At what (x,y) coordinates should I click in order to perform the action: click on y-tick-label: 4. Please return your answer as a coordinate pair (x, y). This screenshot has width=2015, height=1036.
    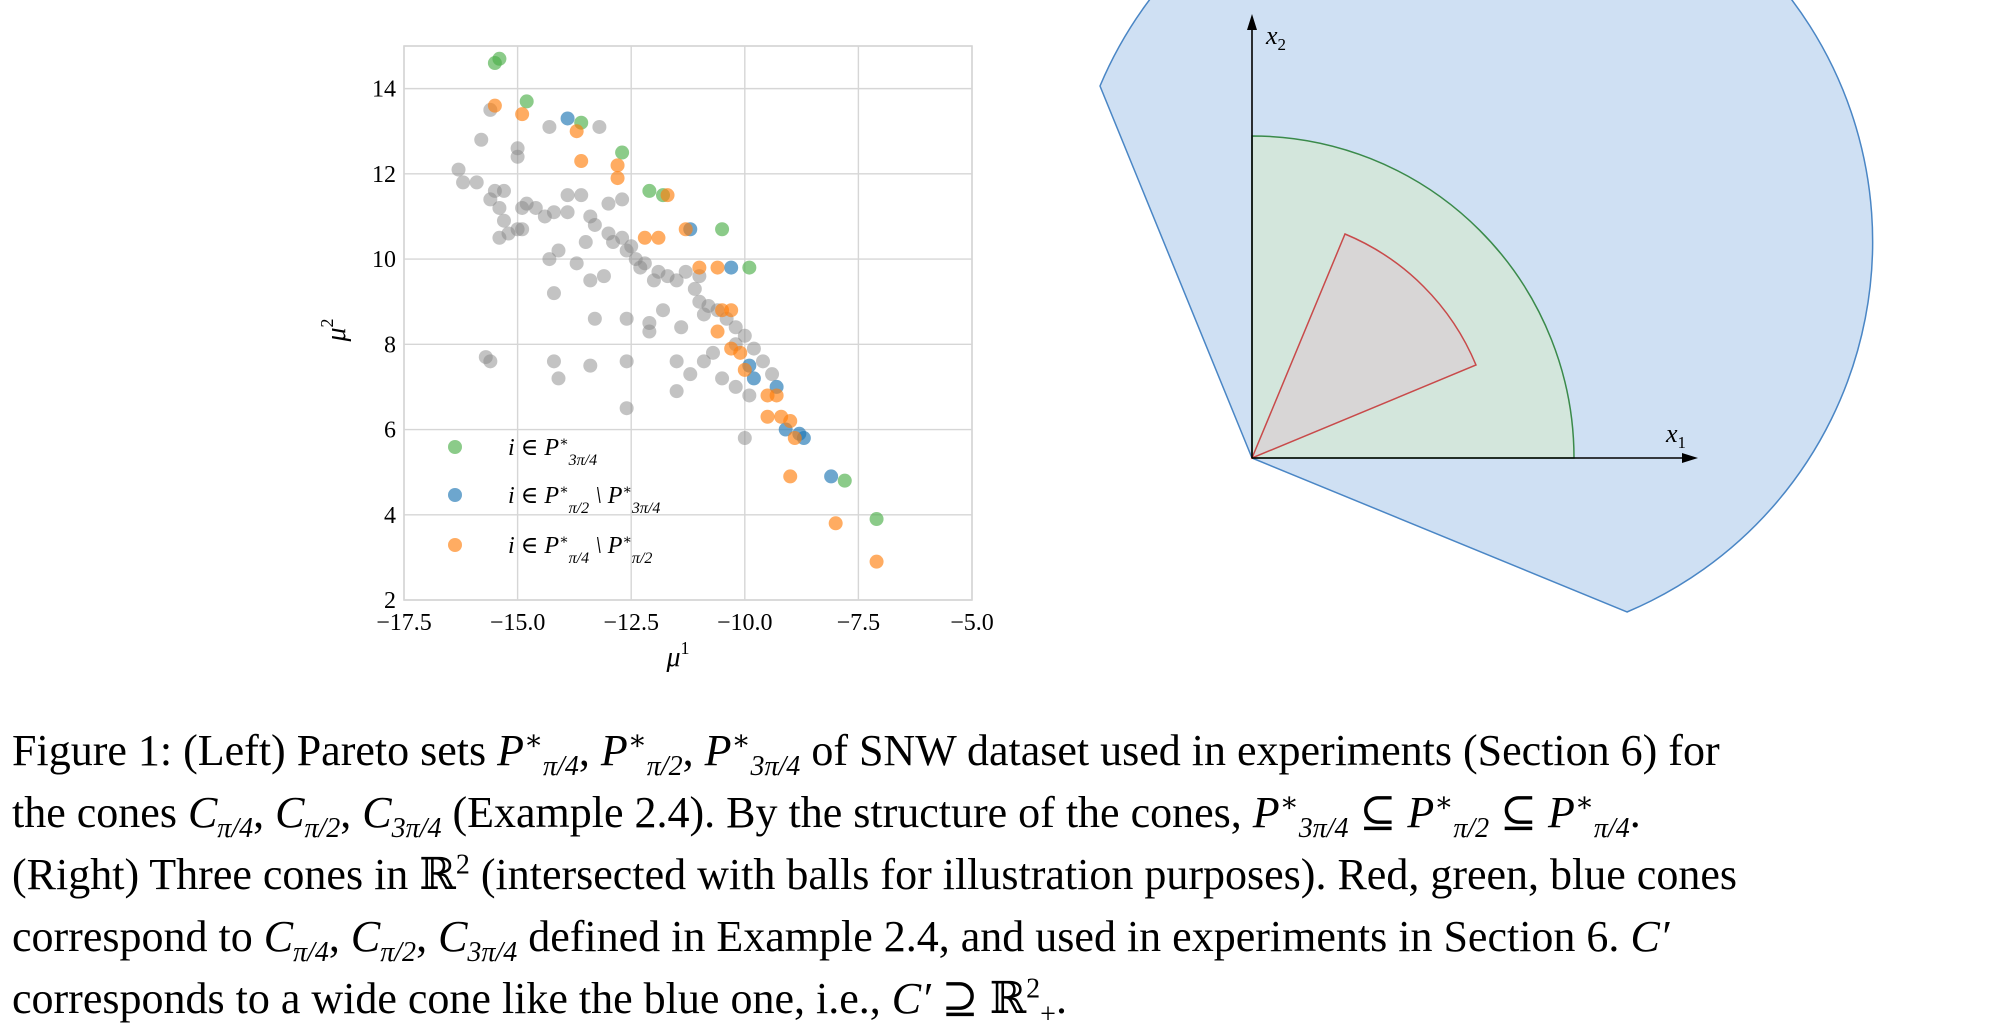
    Looking at the image, I should click on (390, 516).